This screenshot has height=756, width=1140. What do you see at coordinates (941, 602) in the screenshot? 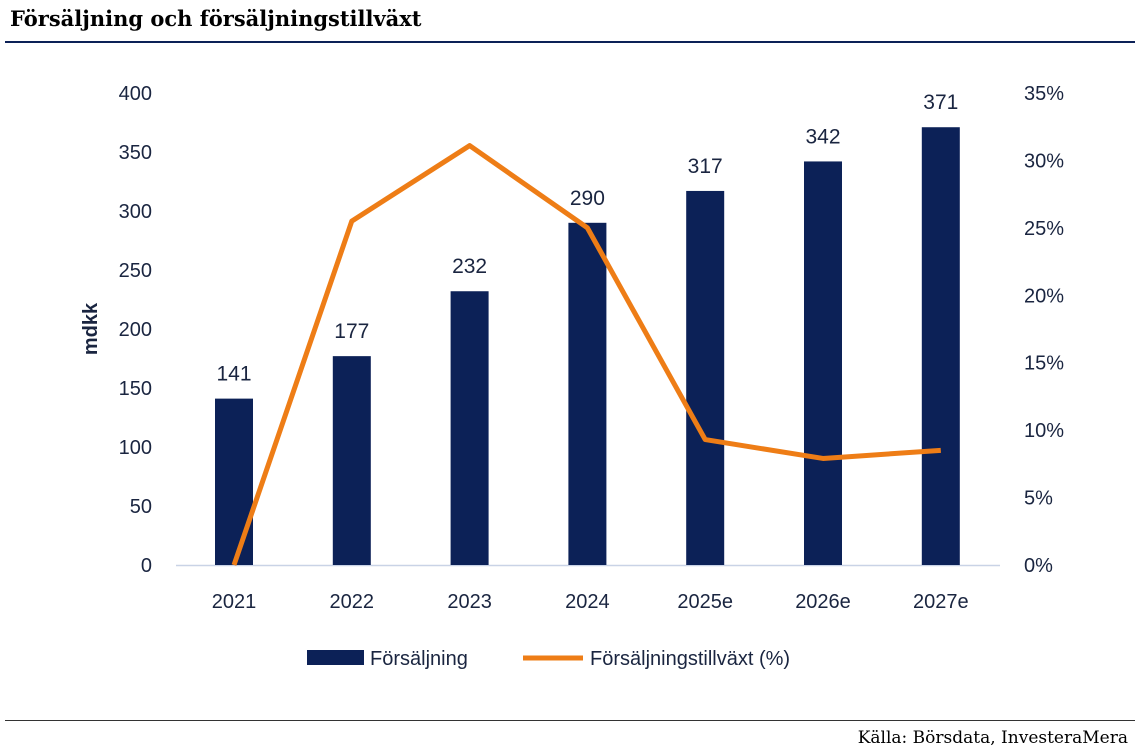
I see `x-tick-label: 2027e` at bounding box center [941, 602].